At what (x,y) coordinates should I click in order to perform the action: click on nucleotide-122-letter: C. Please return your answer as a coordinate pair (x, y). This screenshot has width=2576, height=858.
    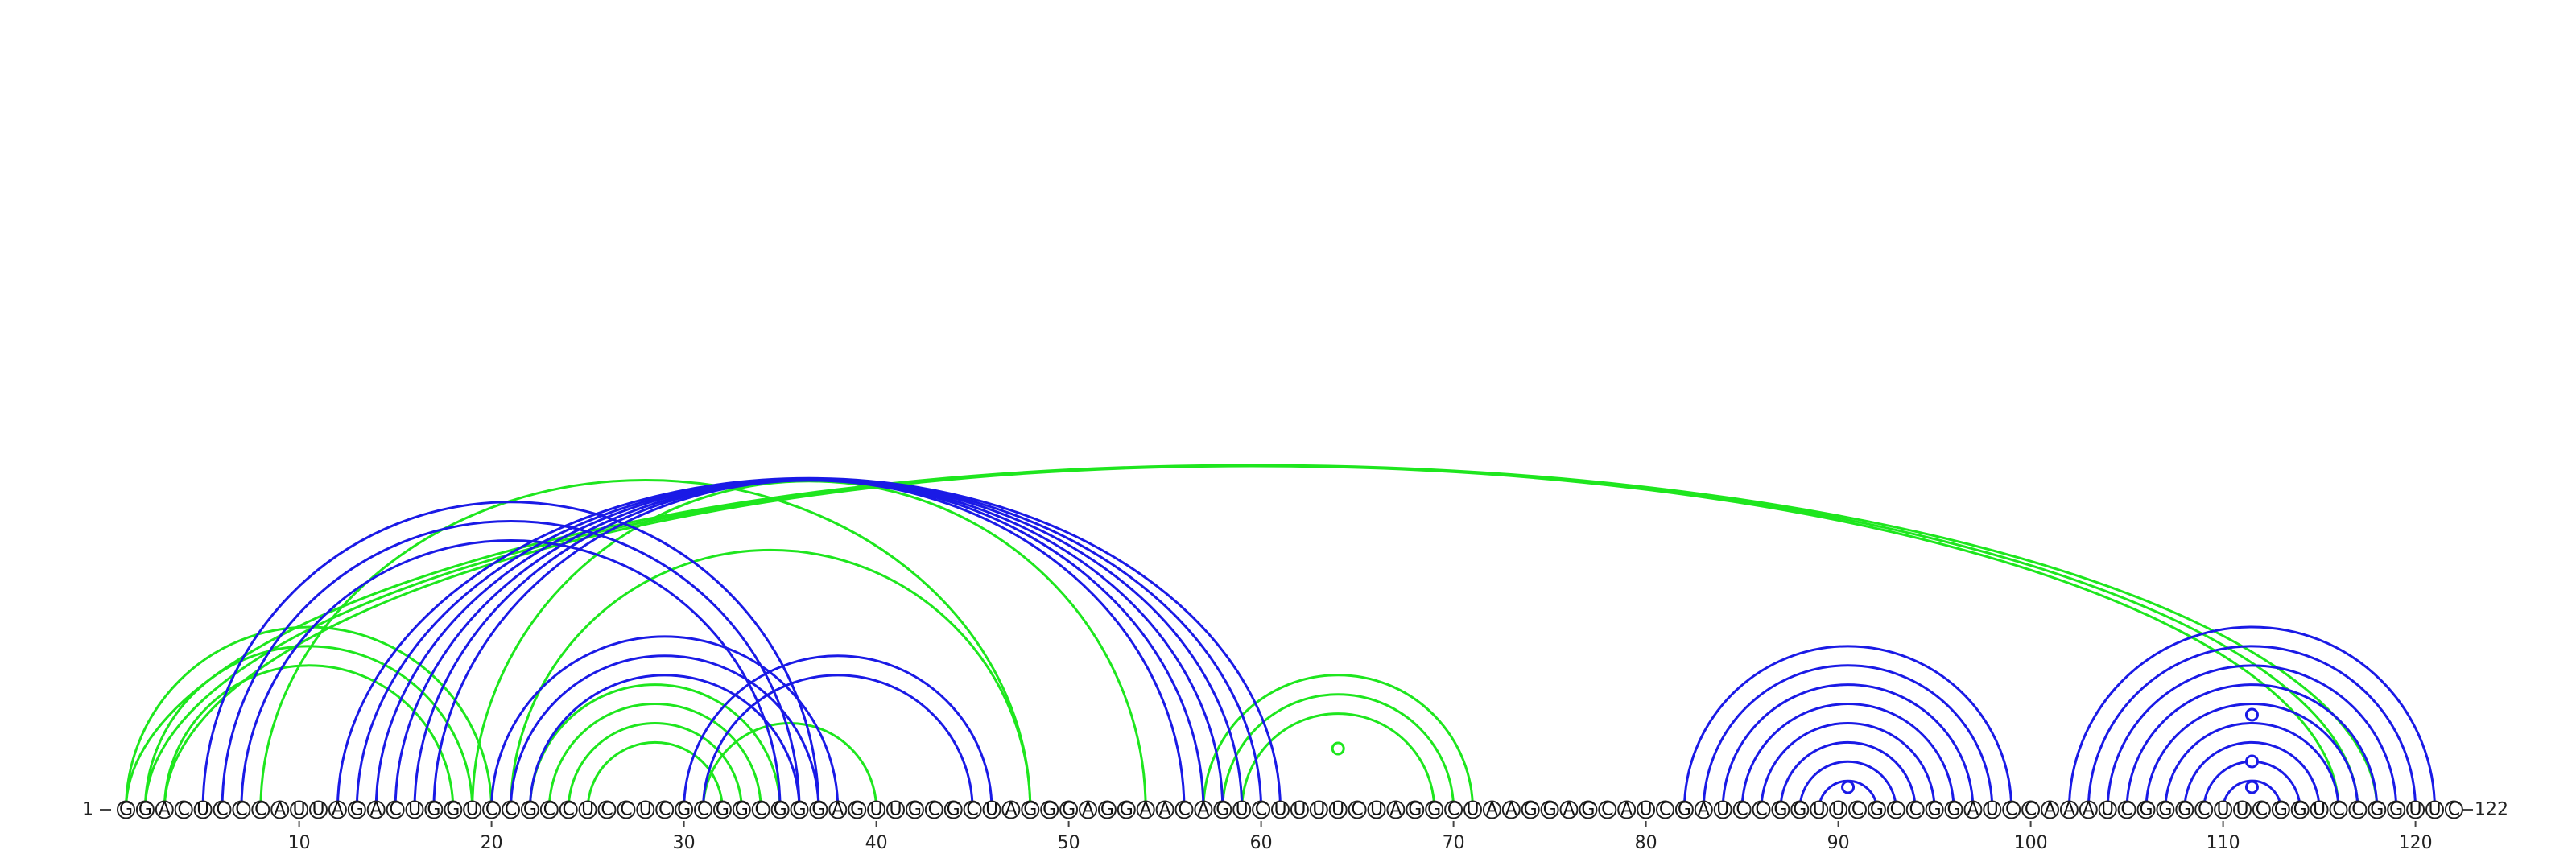
    Looking at the image, I should click on (2454, 810).